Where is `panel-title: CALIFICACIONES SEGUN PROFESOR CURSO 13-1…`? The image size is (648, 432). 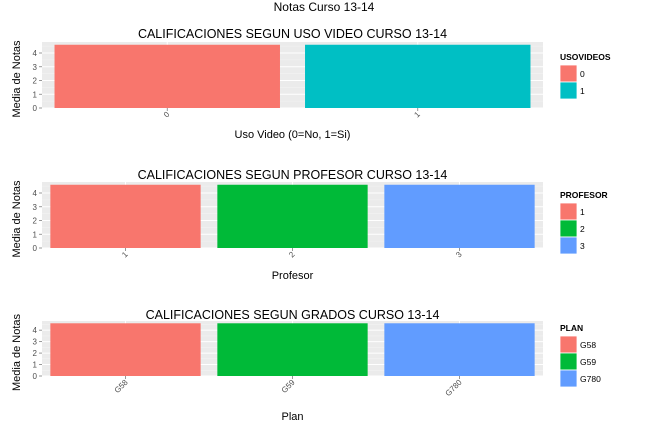
panel-title: CALIFICACIONES SEGUN PROFESOR CURSO 13-1… is located at coordinates (293, 175).